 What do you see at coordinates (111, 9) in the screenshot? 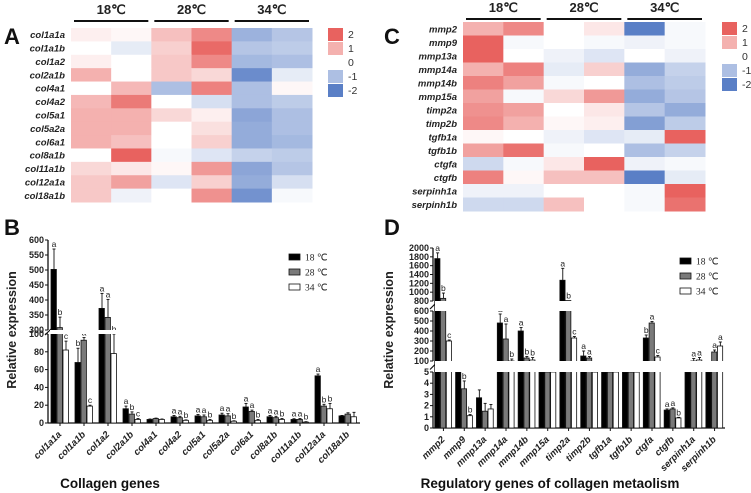
I see `column-group-label: 18℃` at bounding box center [111, 9].